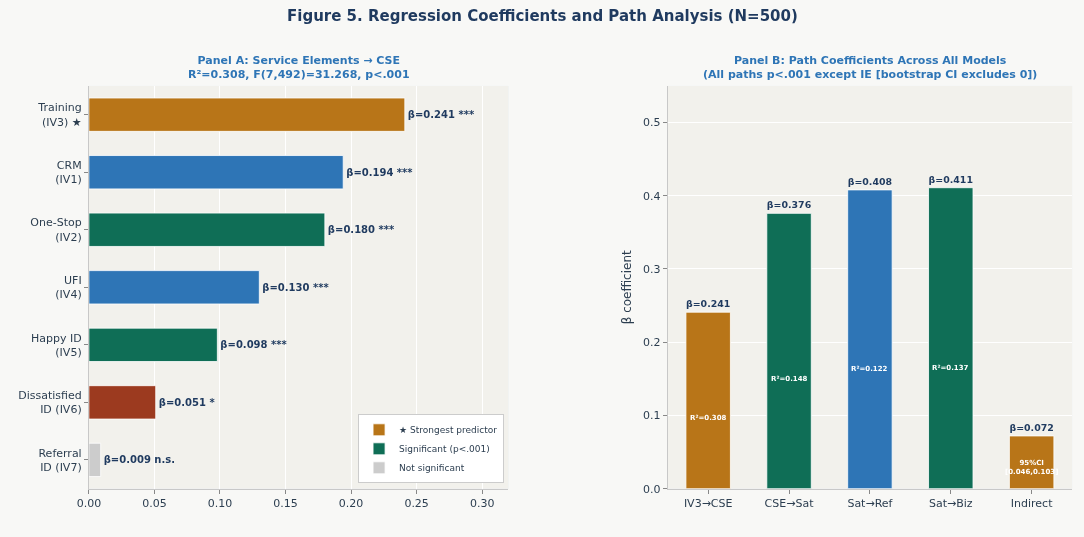  What do you see at coordinates (50, 403) in the screenshot?
I see `y-tick-label: Dissatisfied ID (IV6)` at bounding box center [50, 403].